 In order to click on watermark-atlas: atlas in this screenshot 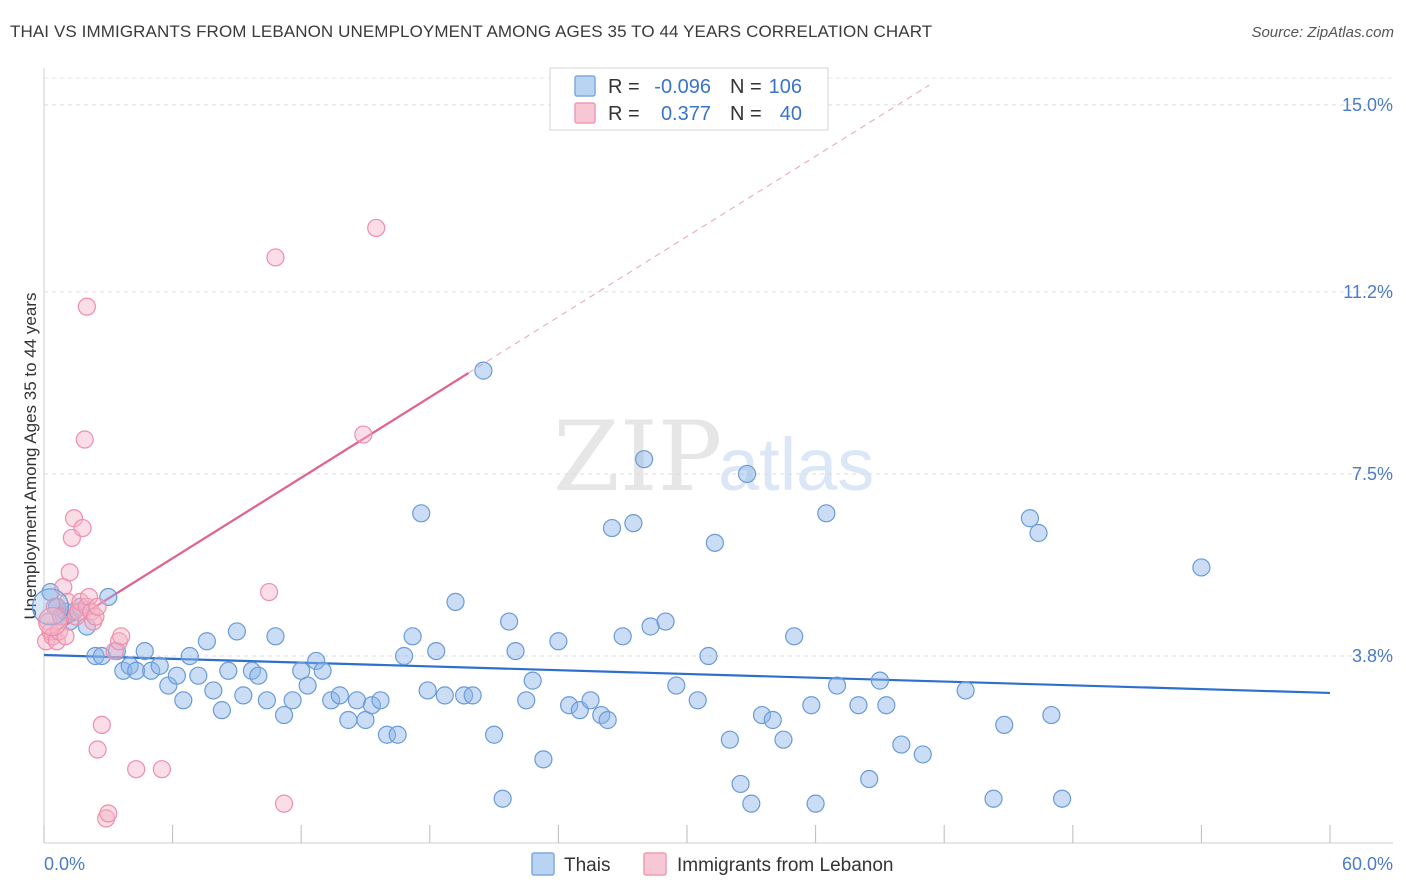, I will do `click(796, 464)`.